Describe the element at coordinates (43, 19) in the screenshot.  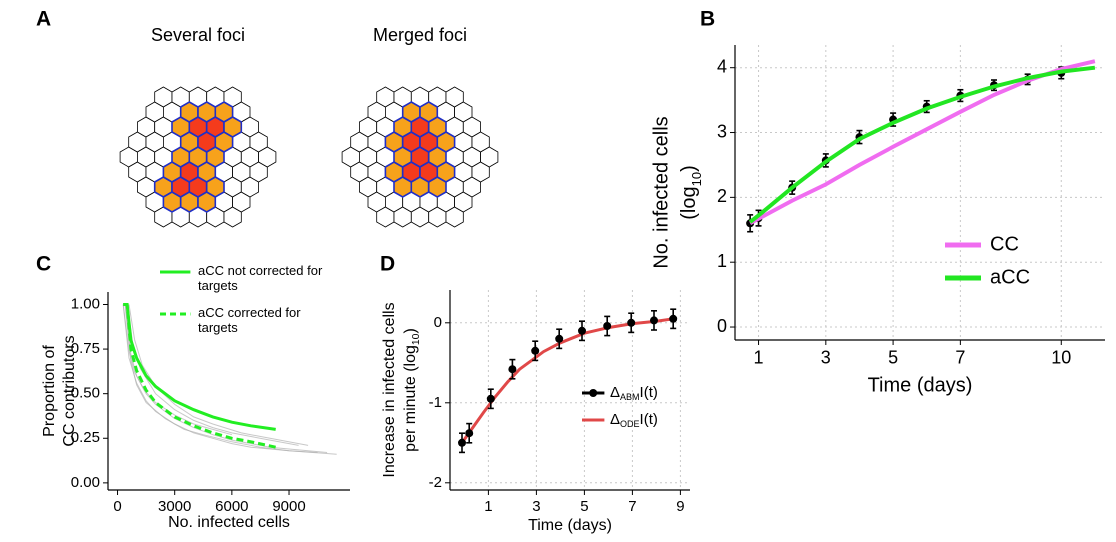
I see `panel-label: A` at that location.